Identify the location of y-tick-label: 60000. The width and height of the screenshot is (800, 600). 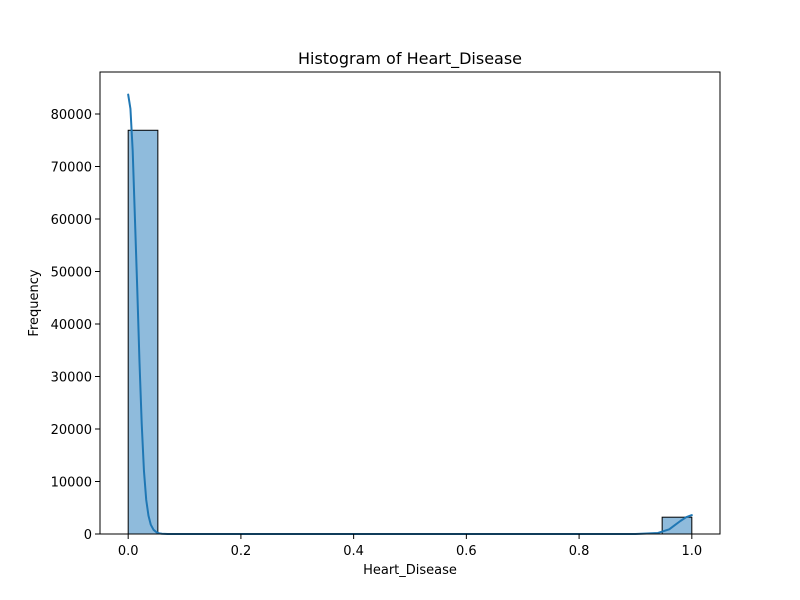
(71, 220).